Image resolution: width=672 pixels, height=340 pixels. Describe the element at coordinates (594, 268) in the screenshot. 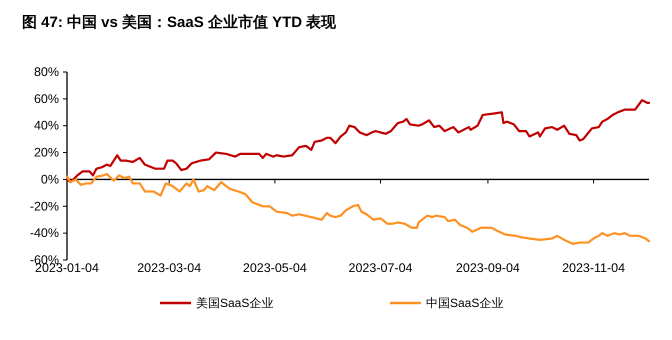

I see `x-tick-label: 2023-11-04` at that location.